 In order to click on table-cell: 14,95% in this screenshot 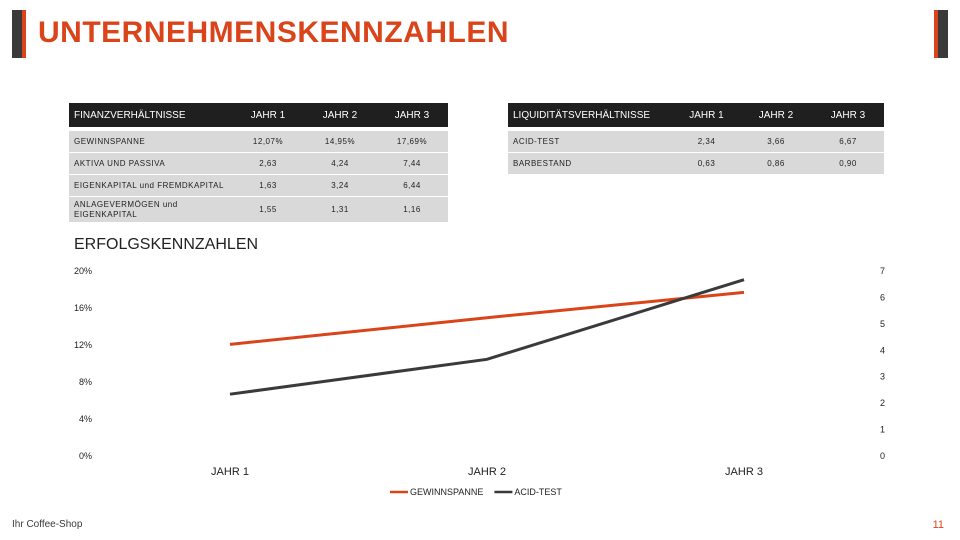, I will do `click(340, 142)`.